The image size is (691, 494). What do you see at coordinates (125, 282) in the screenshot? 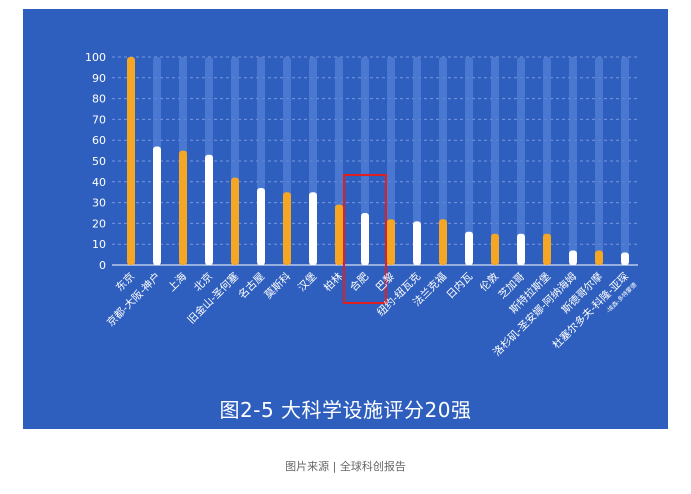
I see `x-tick-label: 东京` at bounding box center [125, 282].